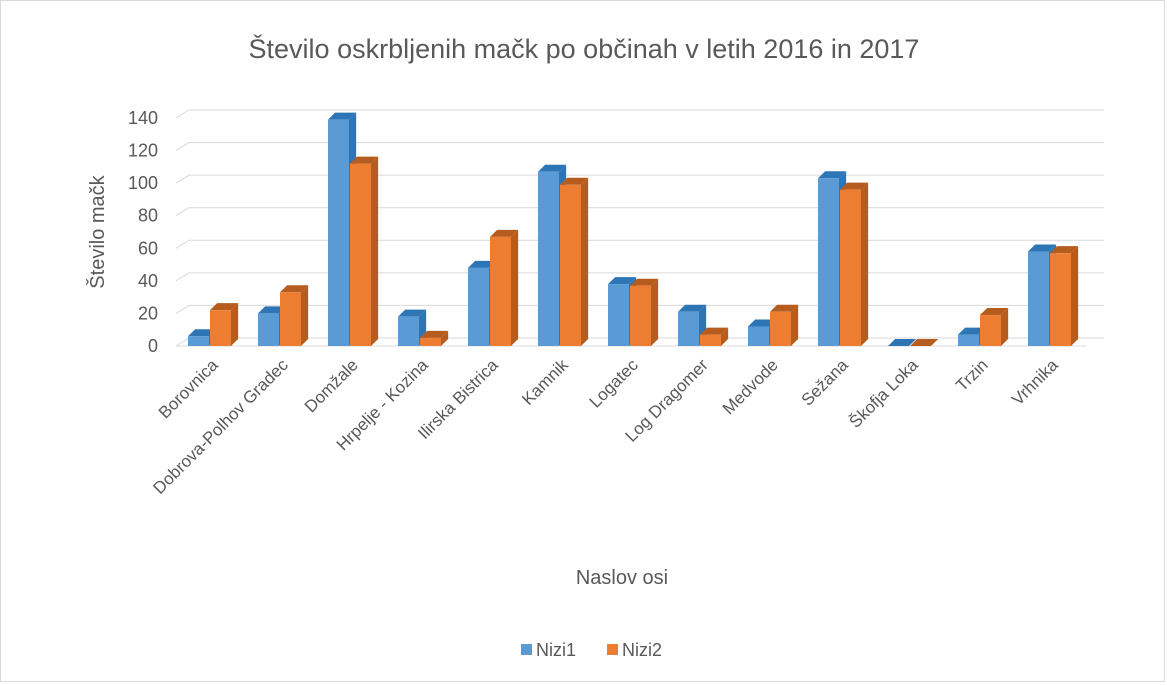 This screenshot has height=685, width=1167. I want to click on y-tick-label: 80, so click(148, 216).